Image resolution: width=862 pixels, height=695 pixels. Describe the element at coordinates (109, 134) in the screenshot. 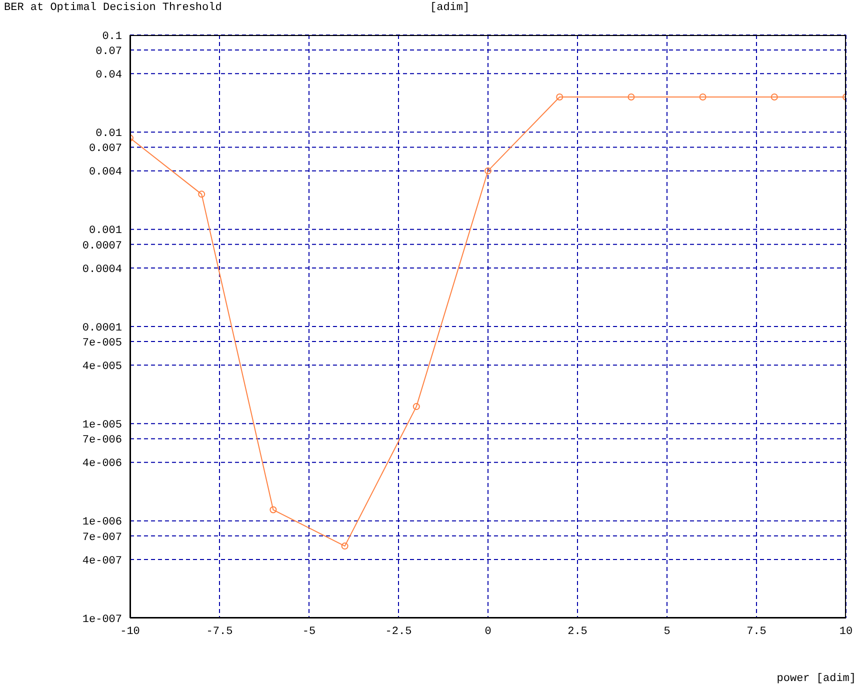

I see `y-tick-label: 0.01` at that location.